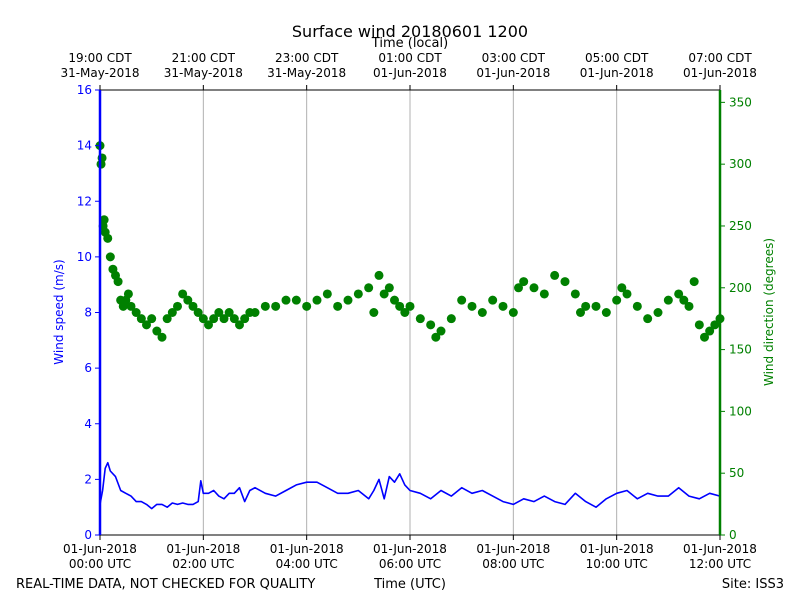  I want to click on top-tick-time: 19:00 CDT, so click(100, 58).